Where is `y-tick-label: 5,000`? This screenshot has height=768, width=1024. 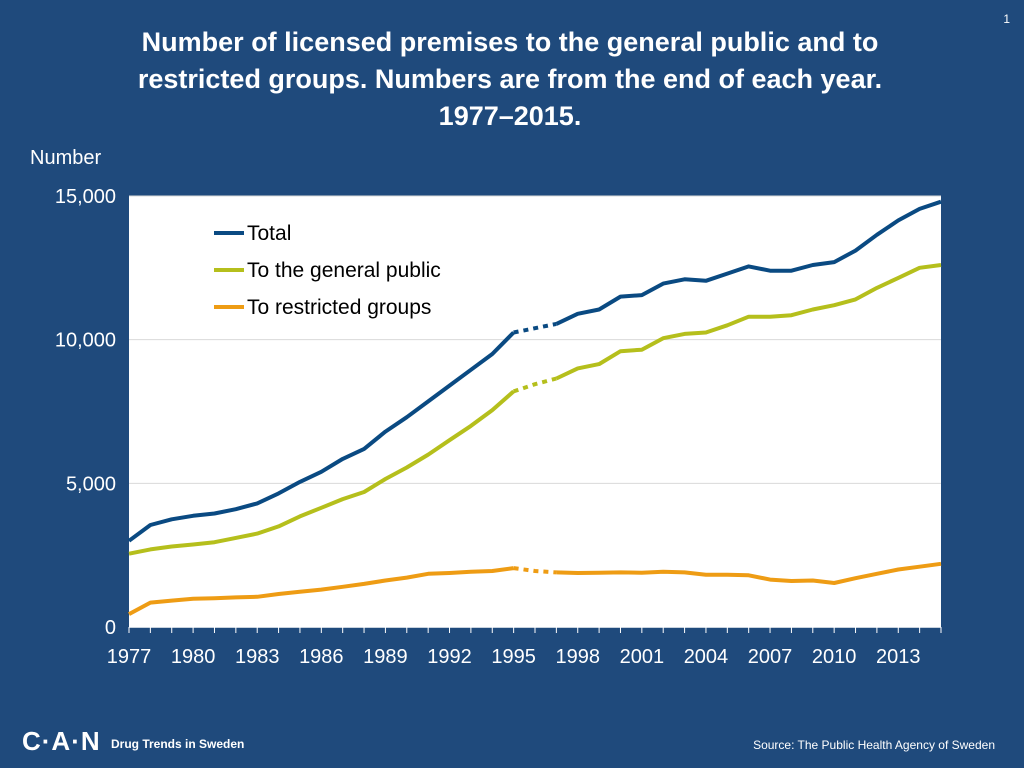 y-tick-label: 5,000 is located at coordinates (91, 484).